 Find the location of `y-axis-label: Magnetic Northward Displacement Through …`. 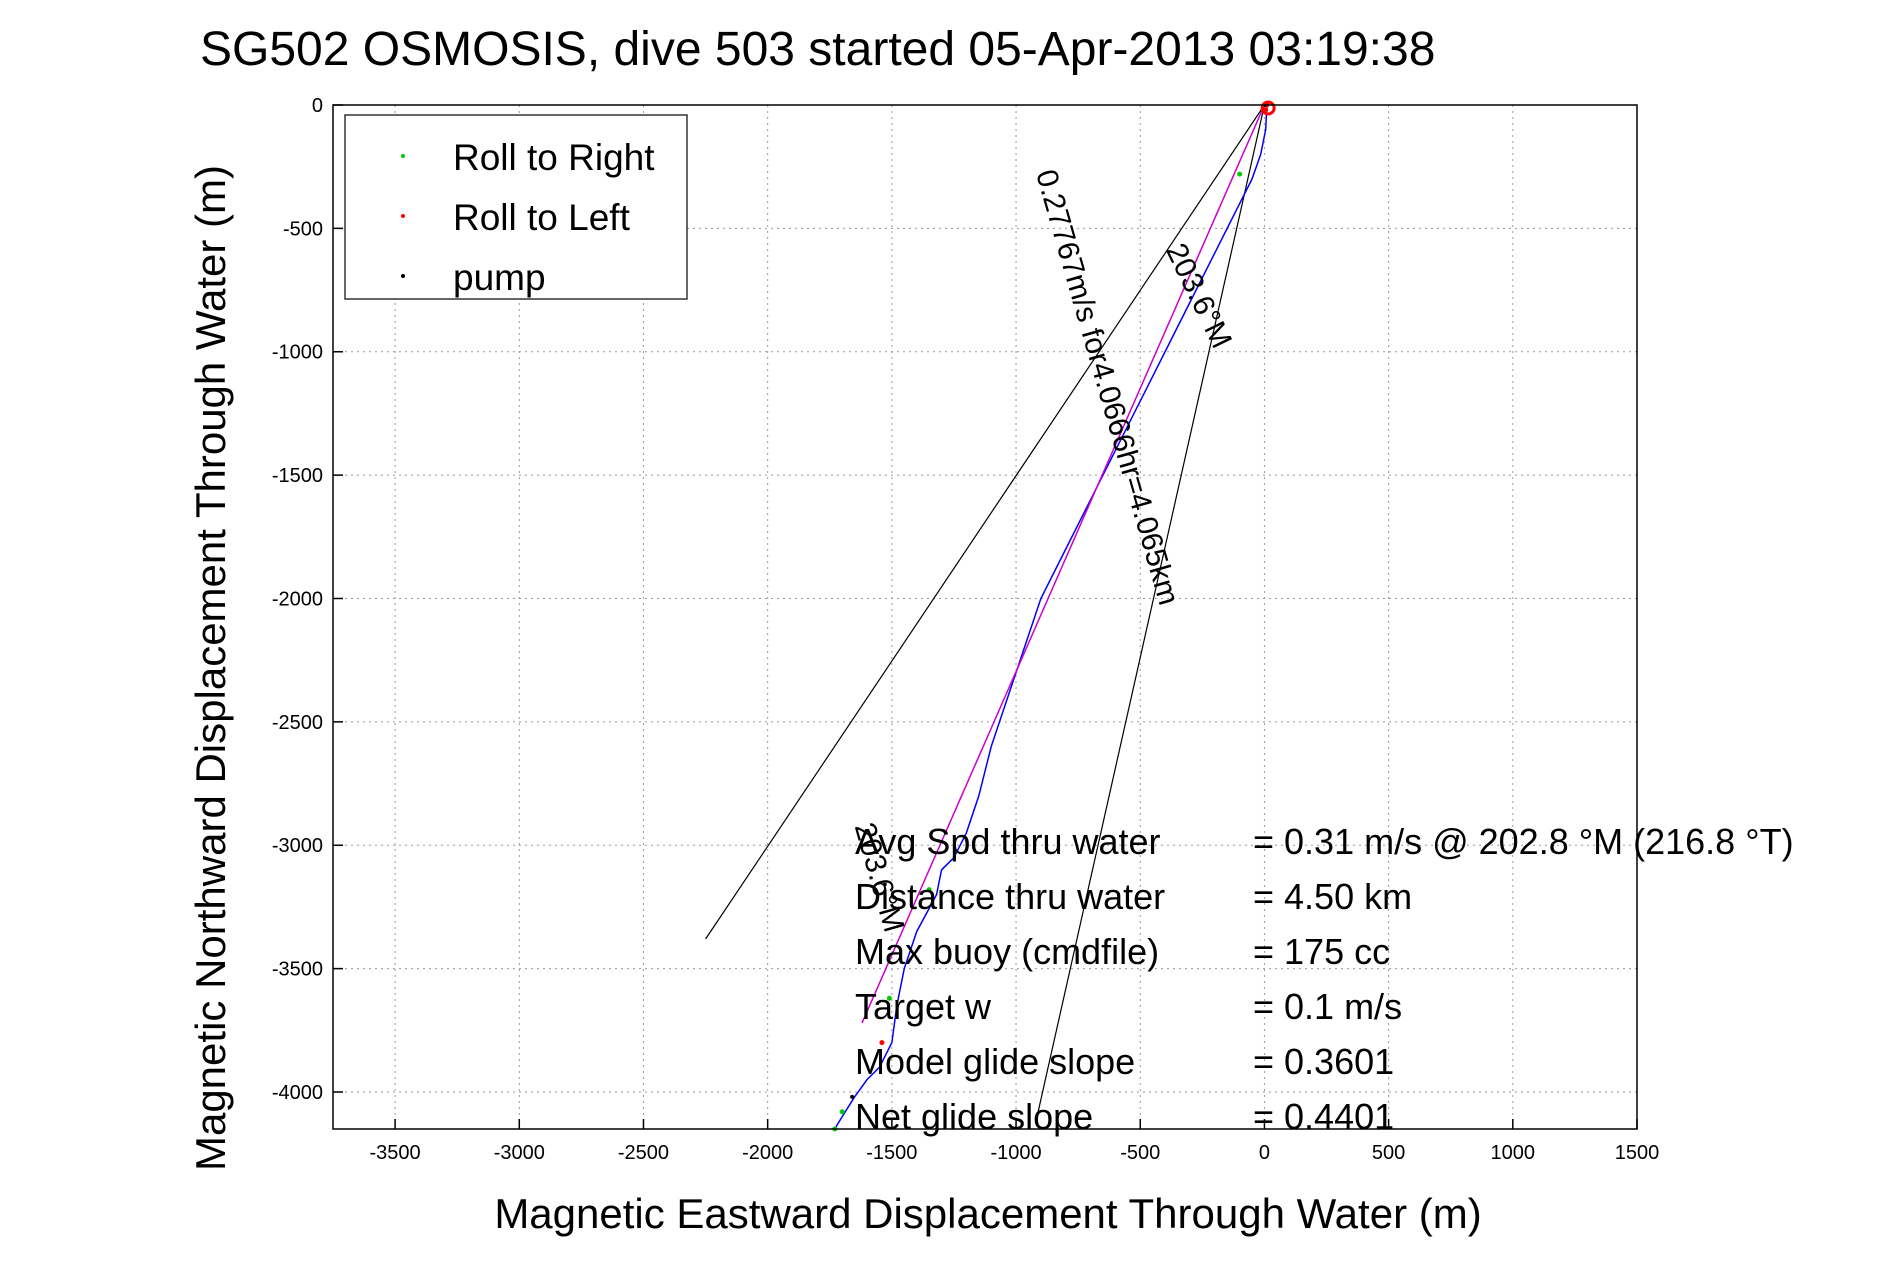

y-axis-label: Magnetic Northward Displacement Through … is located at coordinates (210, 668).